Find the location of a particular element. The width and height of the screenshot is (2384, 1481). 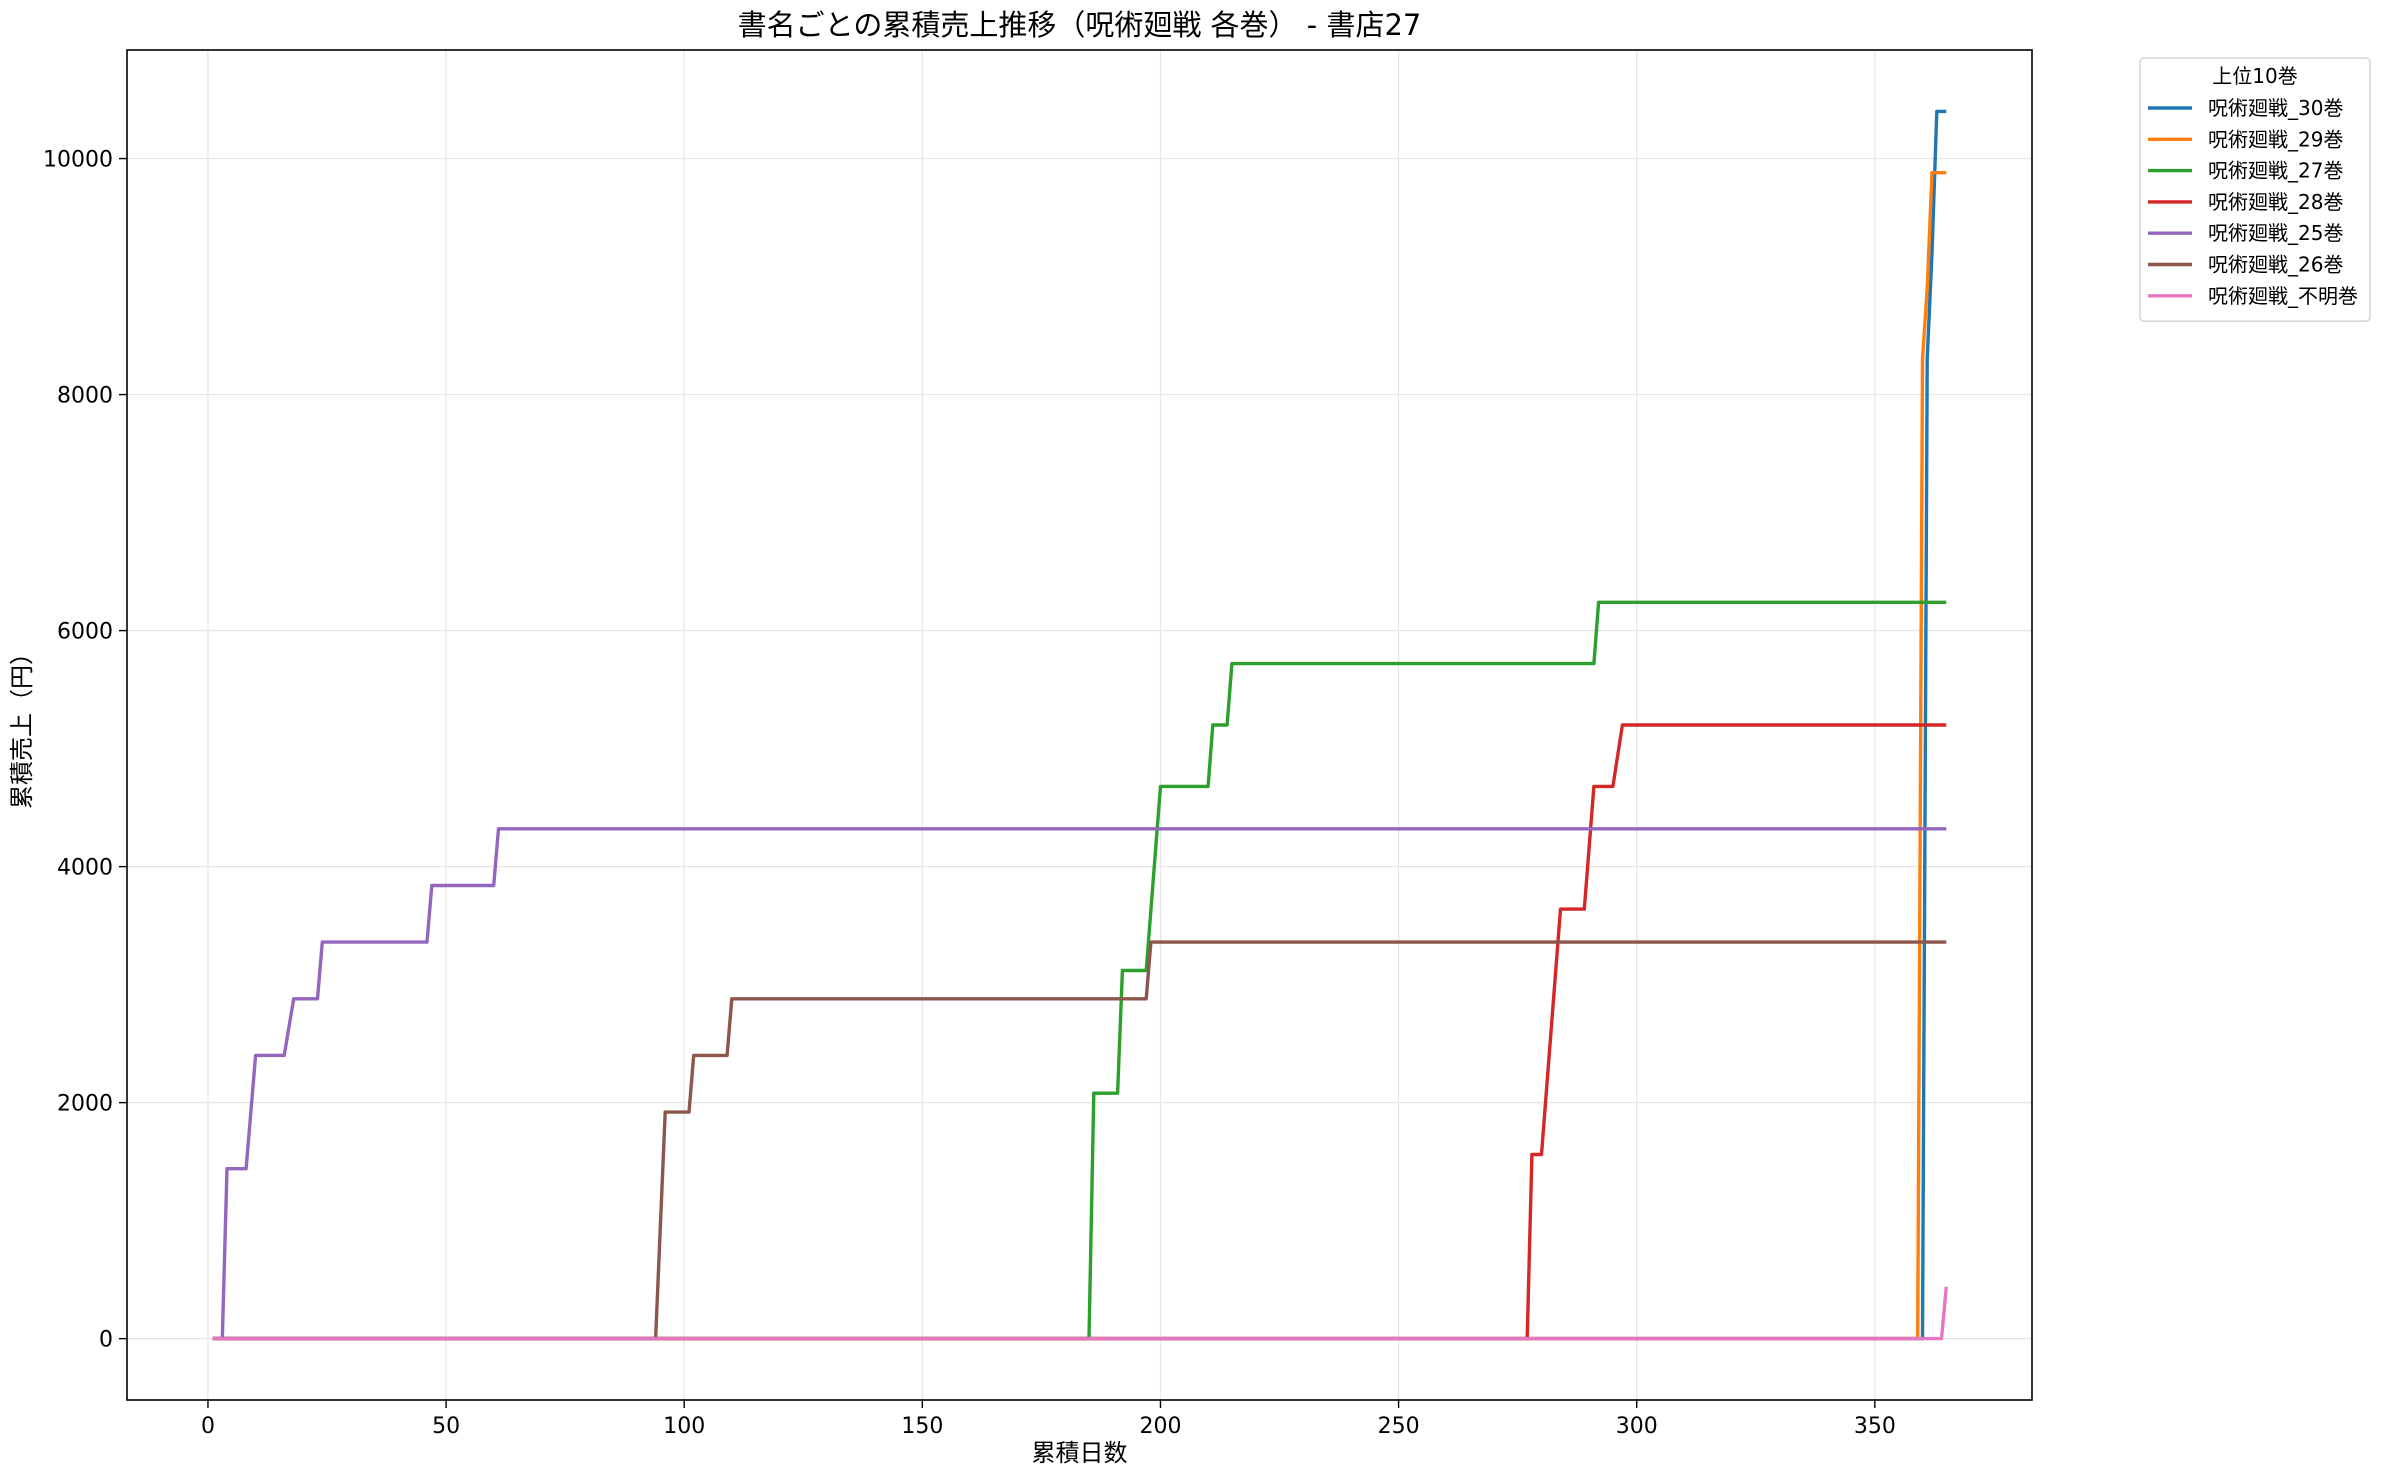

y-axis-ticks: 0 2000 4000 6000 8000 10000 is located at coordinates (85, 750).